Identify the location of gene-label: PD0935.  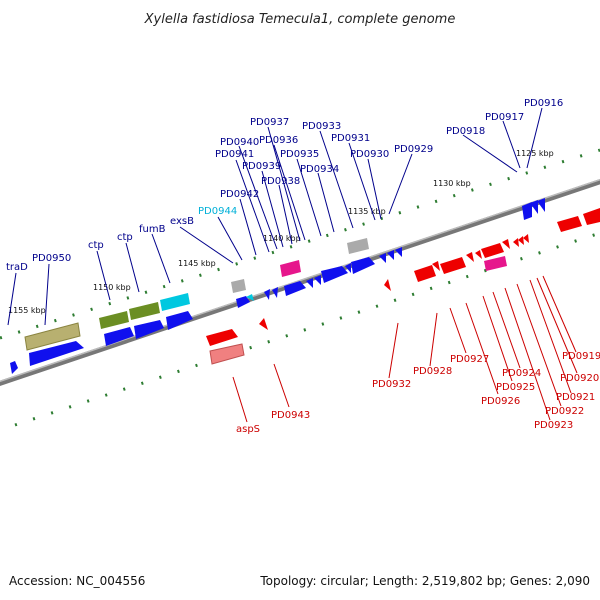
(299, 154).